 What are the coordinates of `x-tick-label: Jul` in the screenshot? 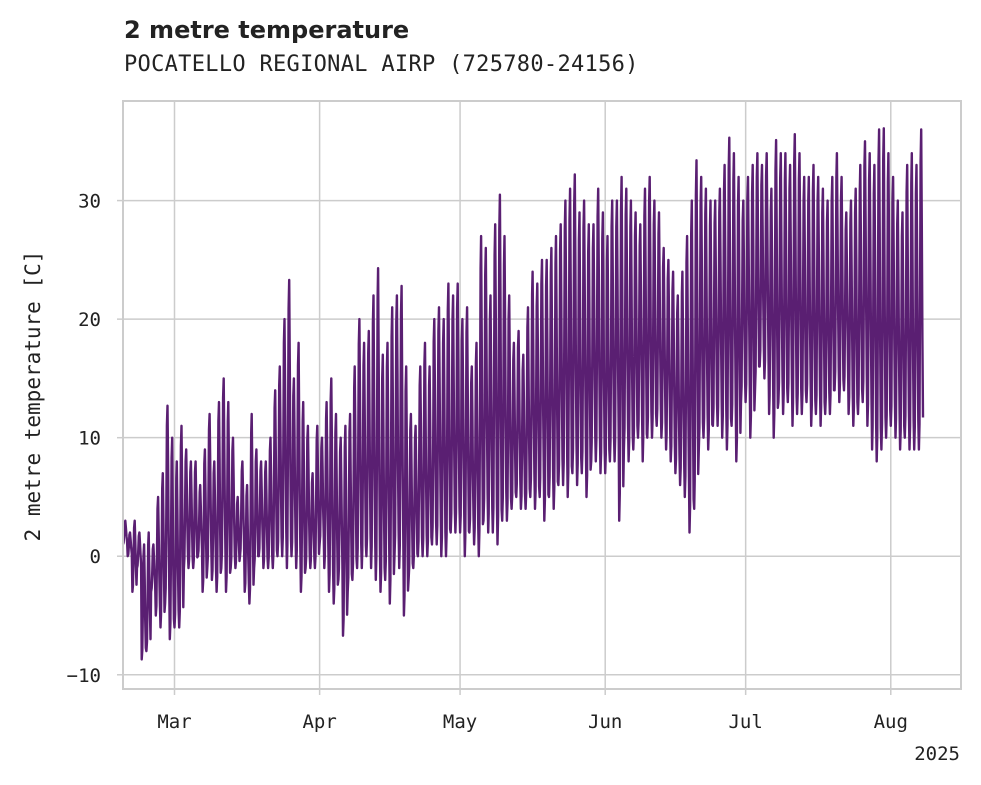 It's located at (745, 722).